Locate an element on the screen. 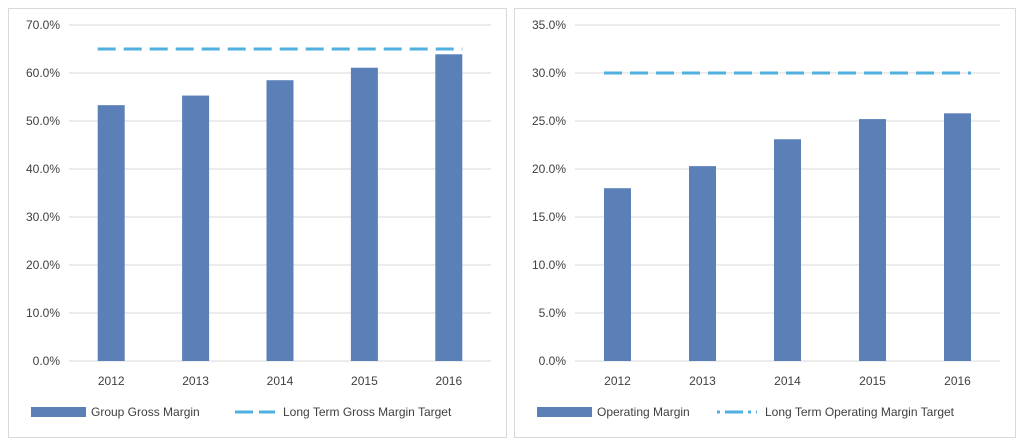 The height and width of the screenshot is (444, 1024). legend-label-bar: Group Gross Margin is located at coordinates (145, 412).